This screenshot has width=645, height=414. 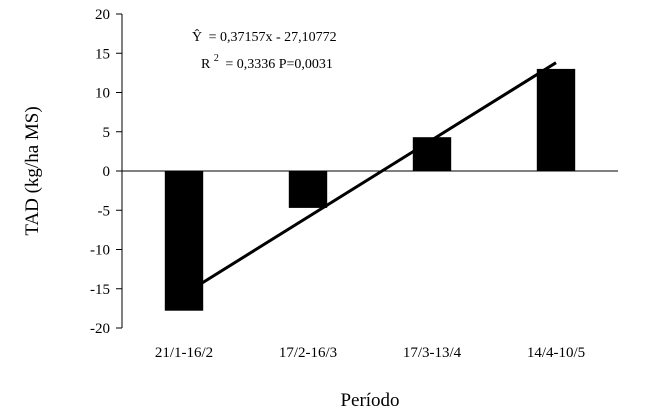 I want to click on y-tick-label: -15, so click(x=100, y=290).